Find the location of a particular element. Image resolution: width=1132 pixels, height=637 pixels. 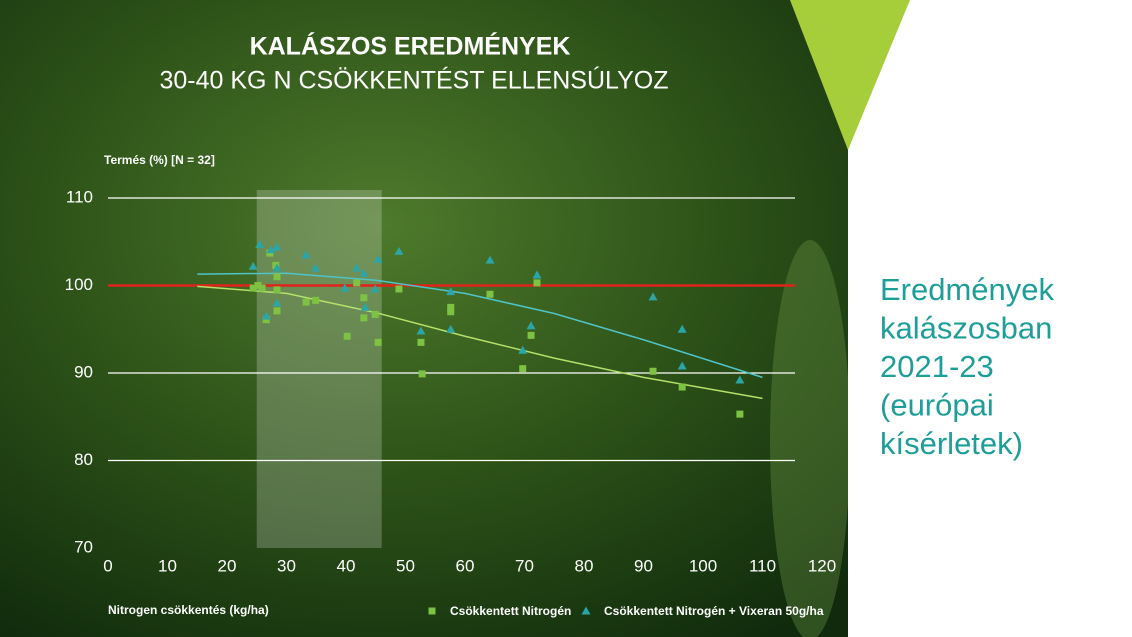

side-text-line: Eredmények is located at coordinates (967, 289).